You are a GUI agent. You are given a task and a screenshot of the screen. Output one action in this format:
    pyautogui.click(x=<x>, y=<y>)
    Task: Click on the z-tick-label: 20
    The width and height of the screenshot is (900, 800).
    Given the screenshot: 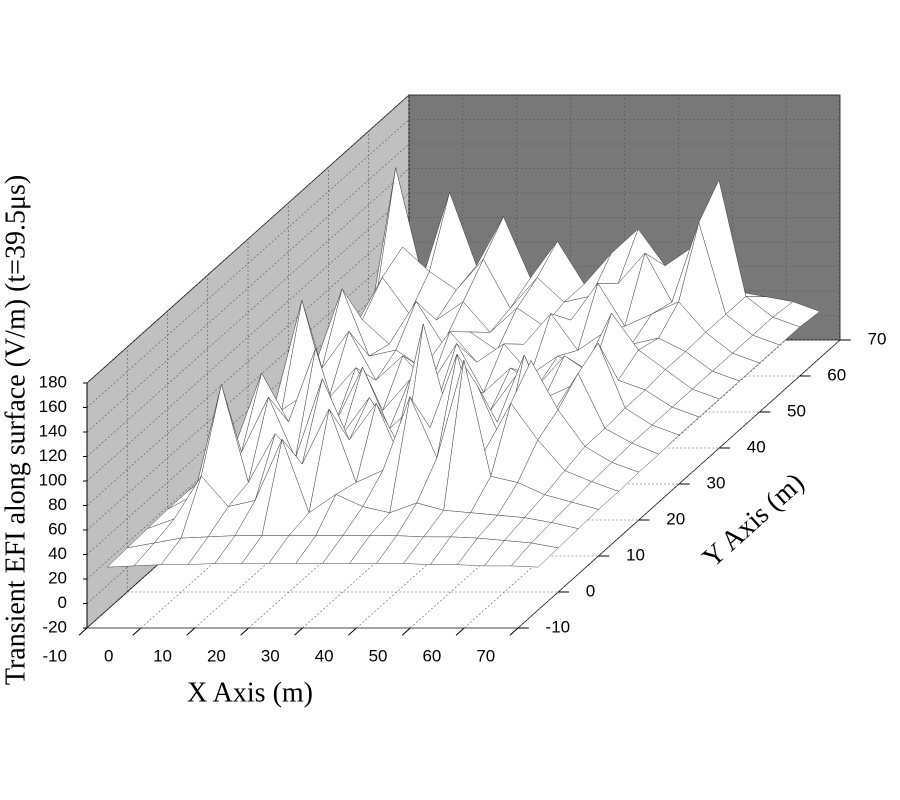 What is the action you would take?
    pyautogui.click(x=57, y=577)
    